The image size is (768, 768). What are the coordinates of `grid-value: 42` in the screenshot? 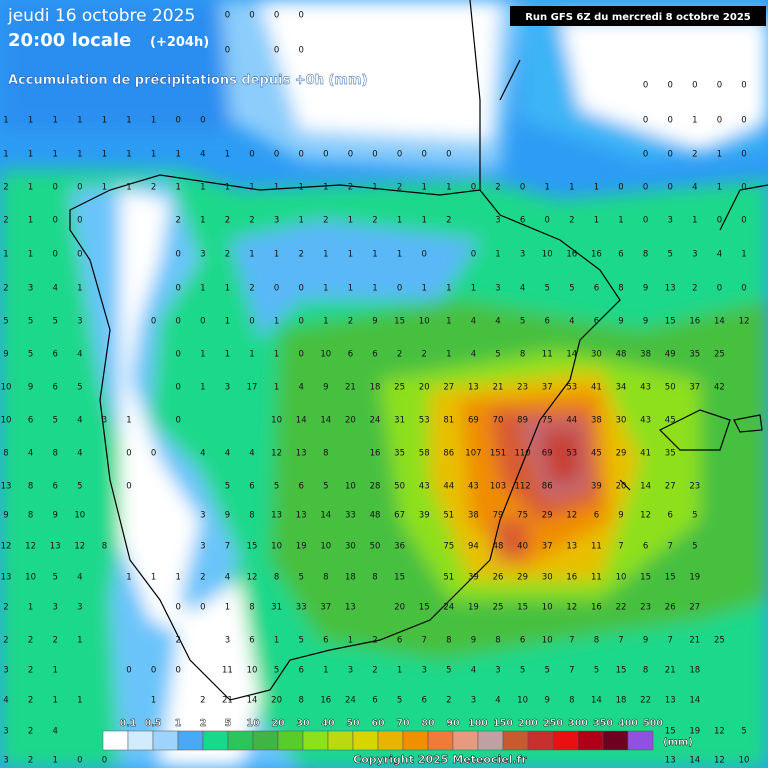 It's located at (719, 388).